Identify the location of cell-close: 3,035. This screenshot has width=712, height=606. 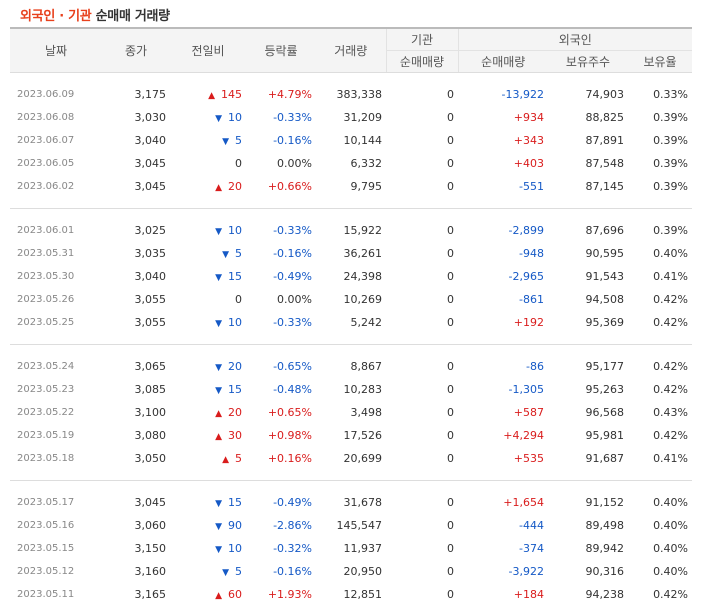
(136, 253).